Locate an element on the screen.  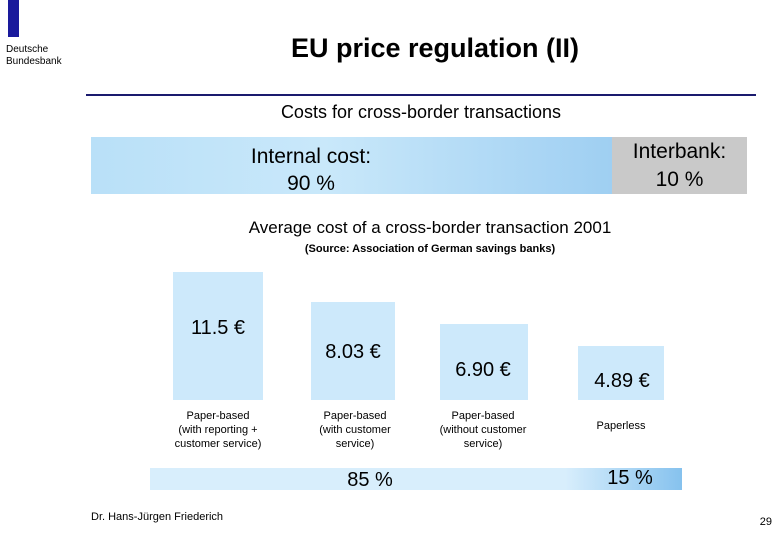
interbank-line-2: 10 % is located at coordinates (679, 179).